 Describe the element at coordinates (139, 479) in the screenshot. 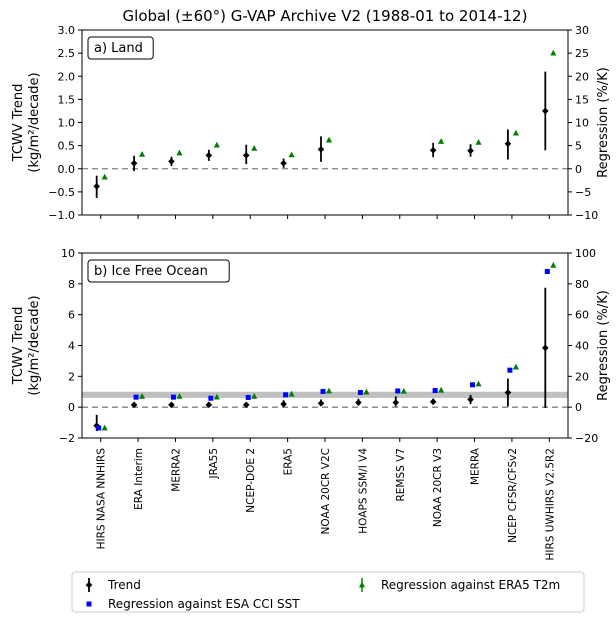

I see `x-category-label: ERA Interim` at that location.